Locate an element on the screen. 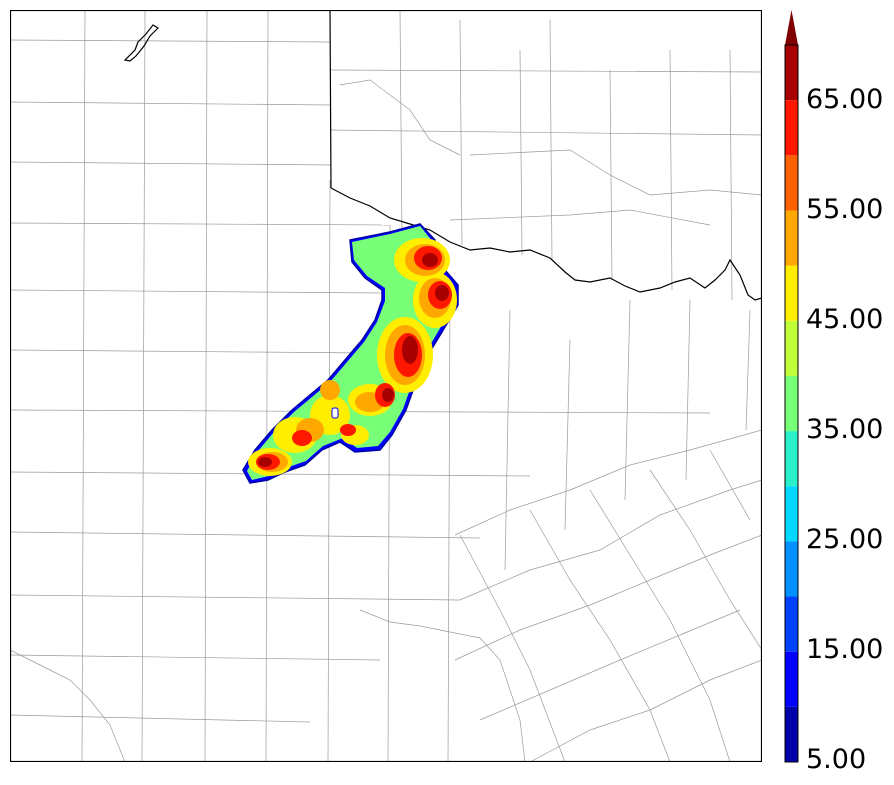 This screenshot has width=894, height=785. colorbar-label-25: 25.00 is located at coordinates (845, 539).